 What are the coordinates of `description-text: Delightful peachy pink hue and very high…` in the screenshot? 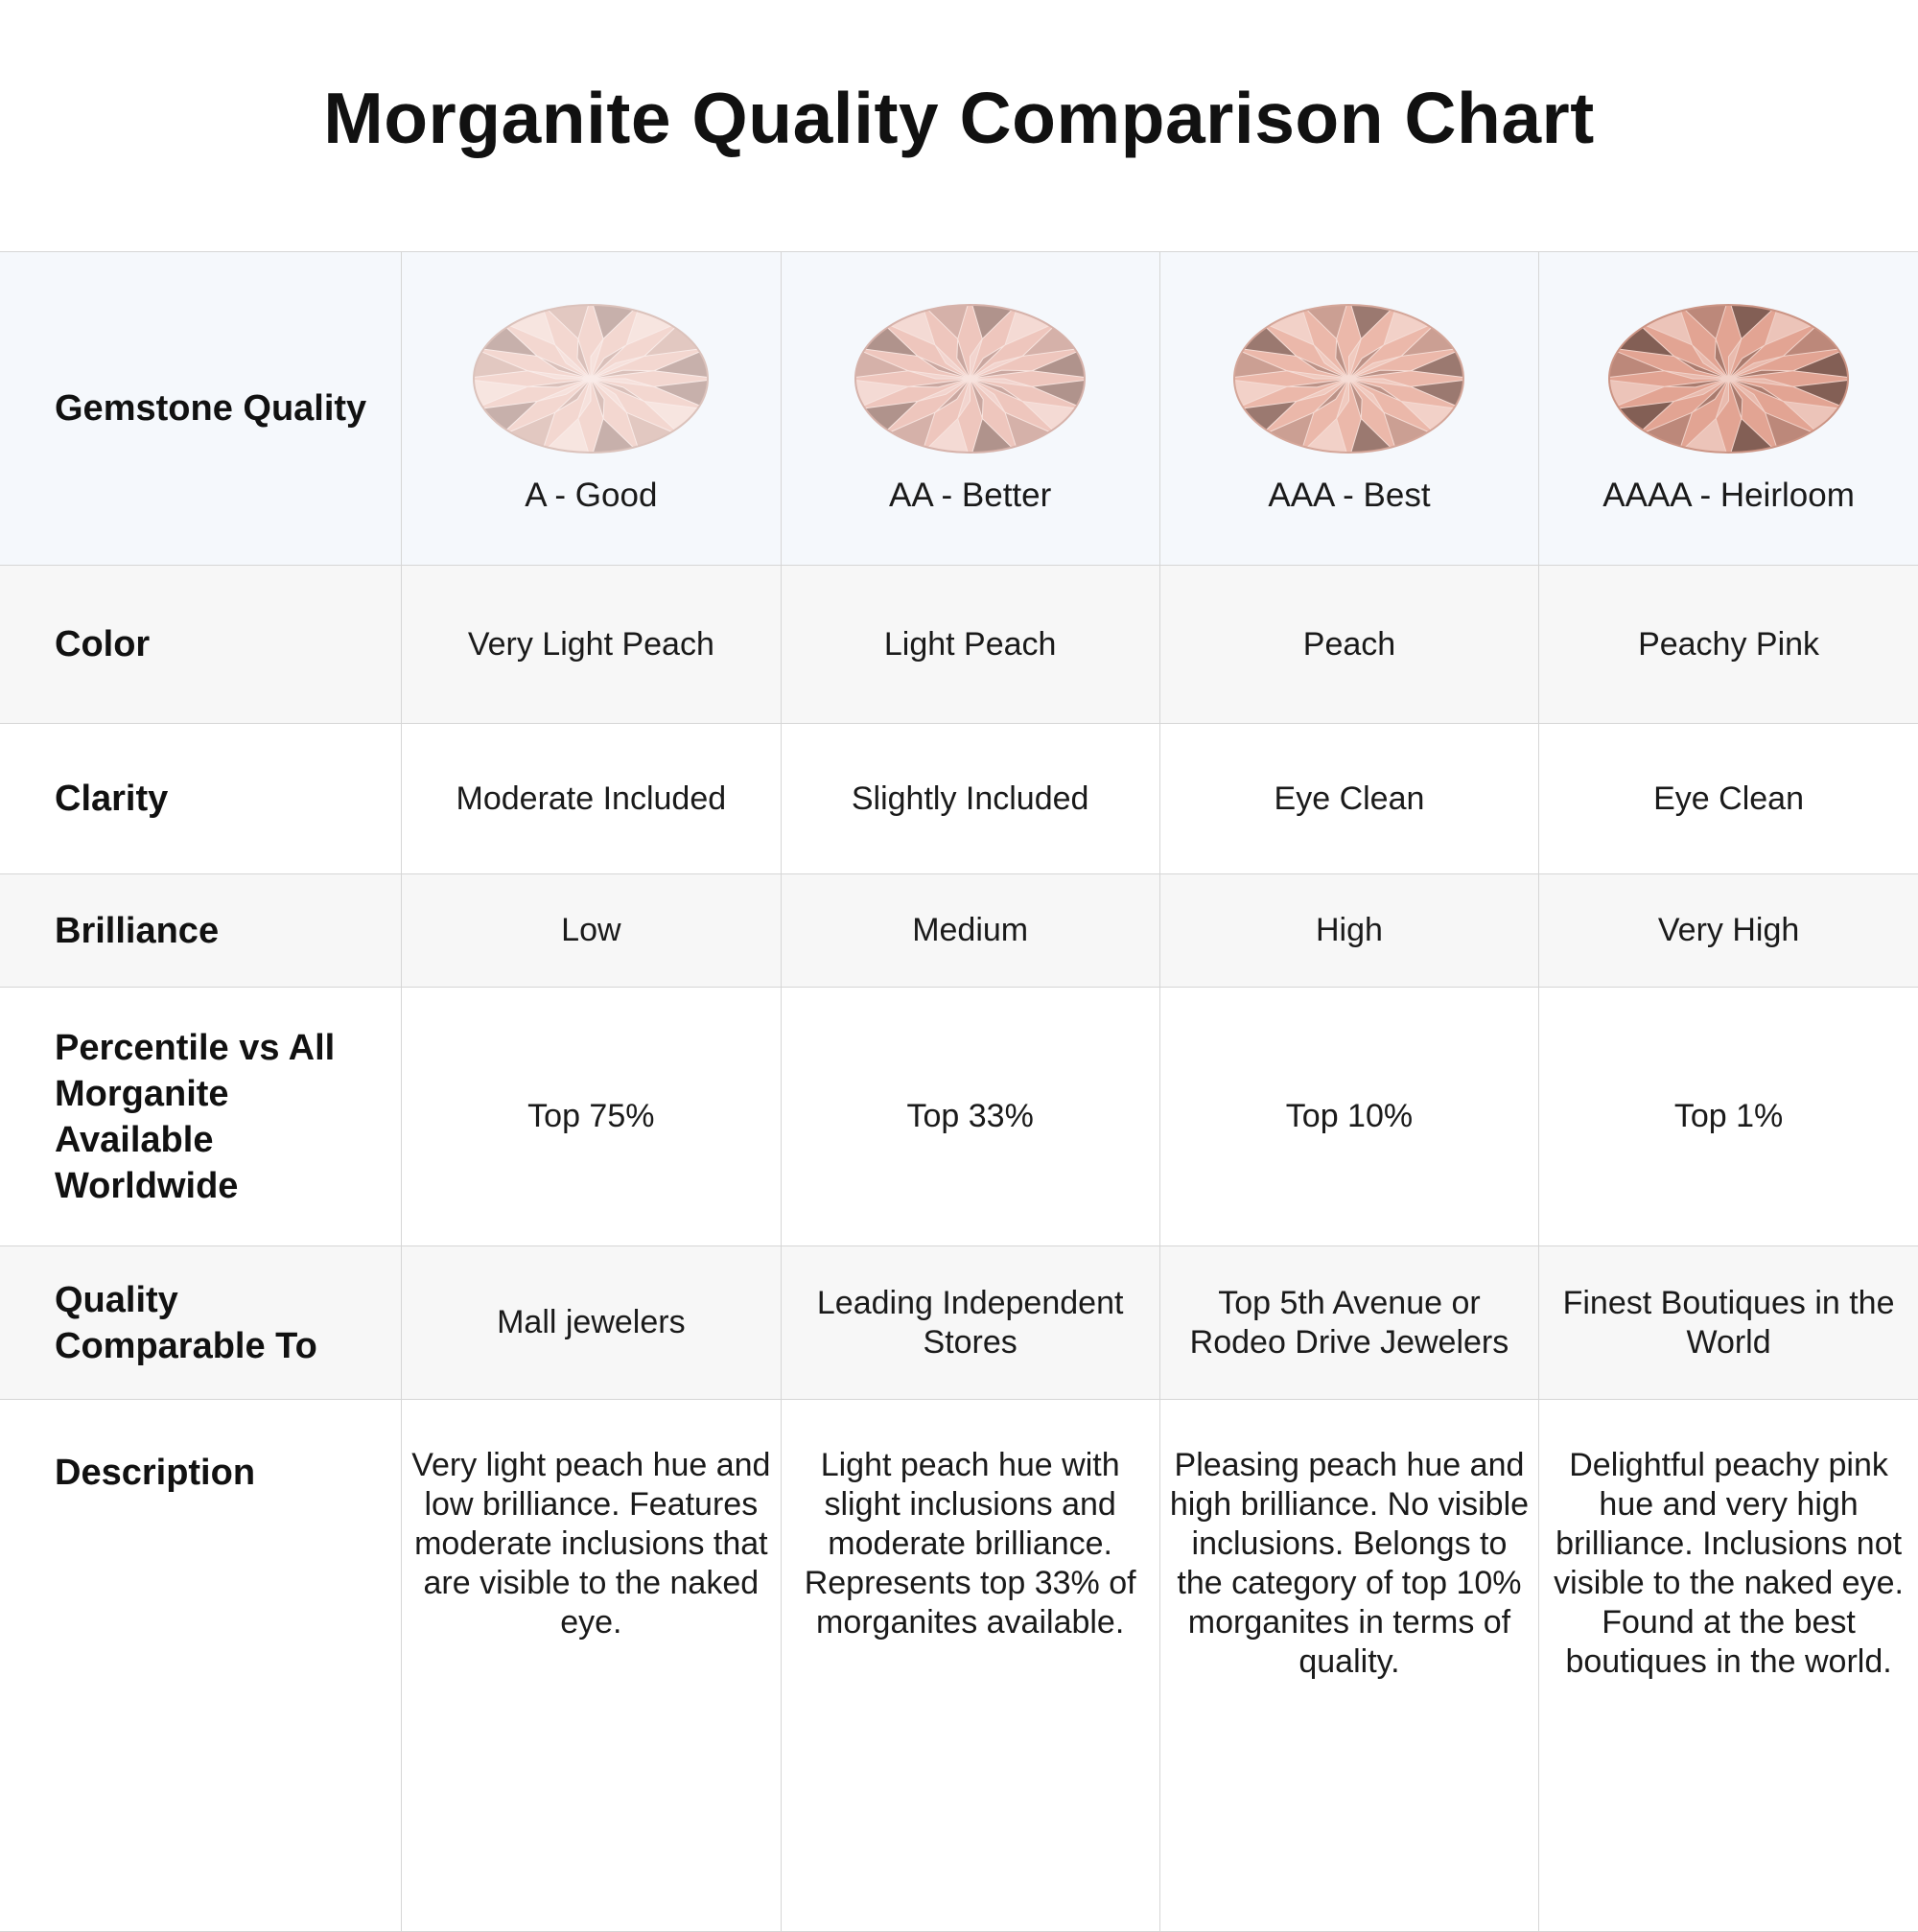 It's located at (1729, 1563).